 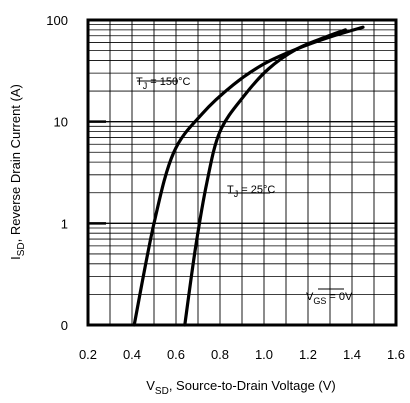 I want to click on x-tick-label: 1.6, so click(x=396, y=354).